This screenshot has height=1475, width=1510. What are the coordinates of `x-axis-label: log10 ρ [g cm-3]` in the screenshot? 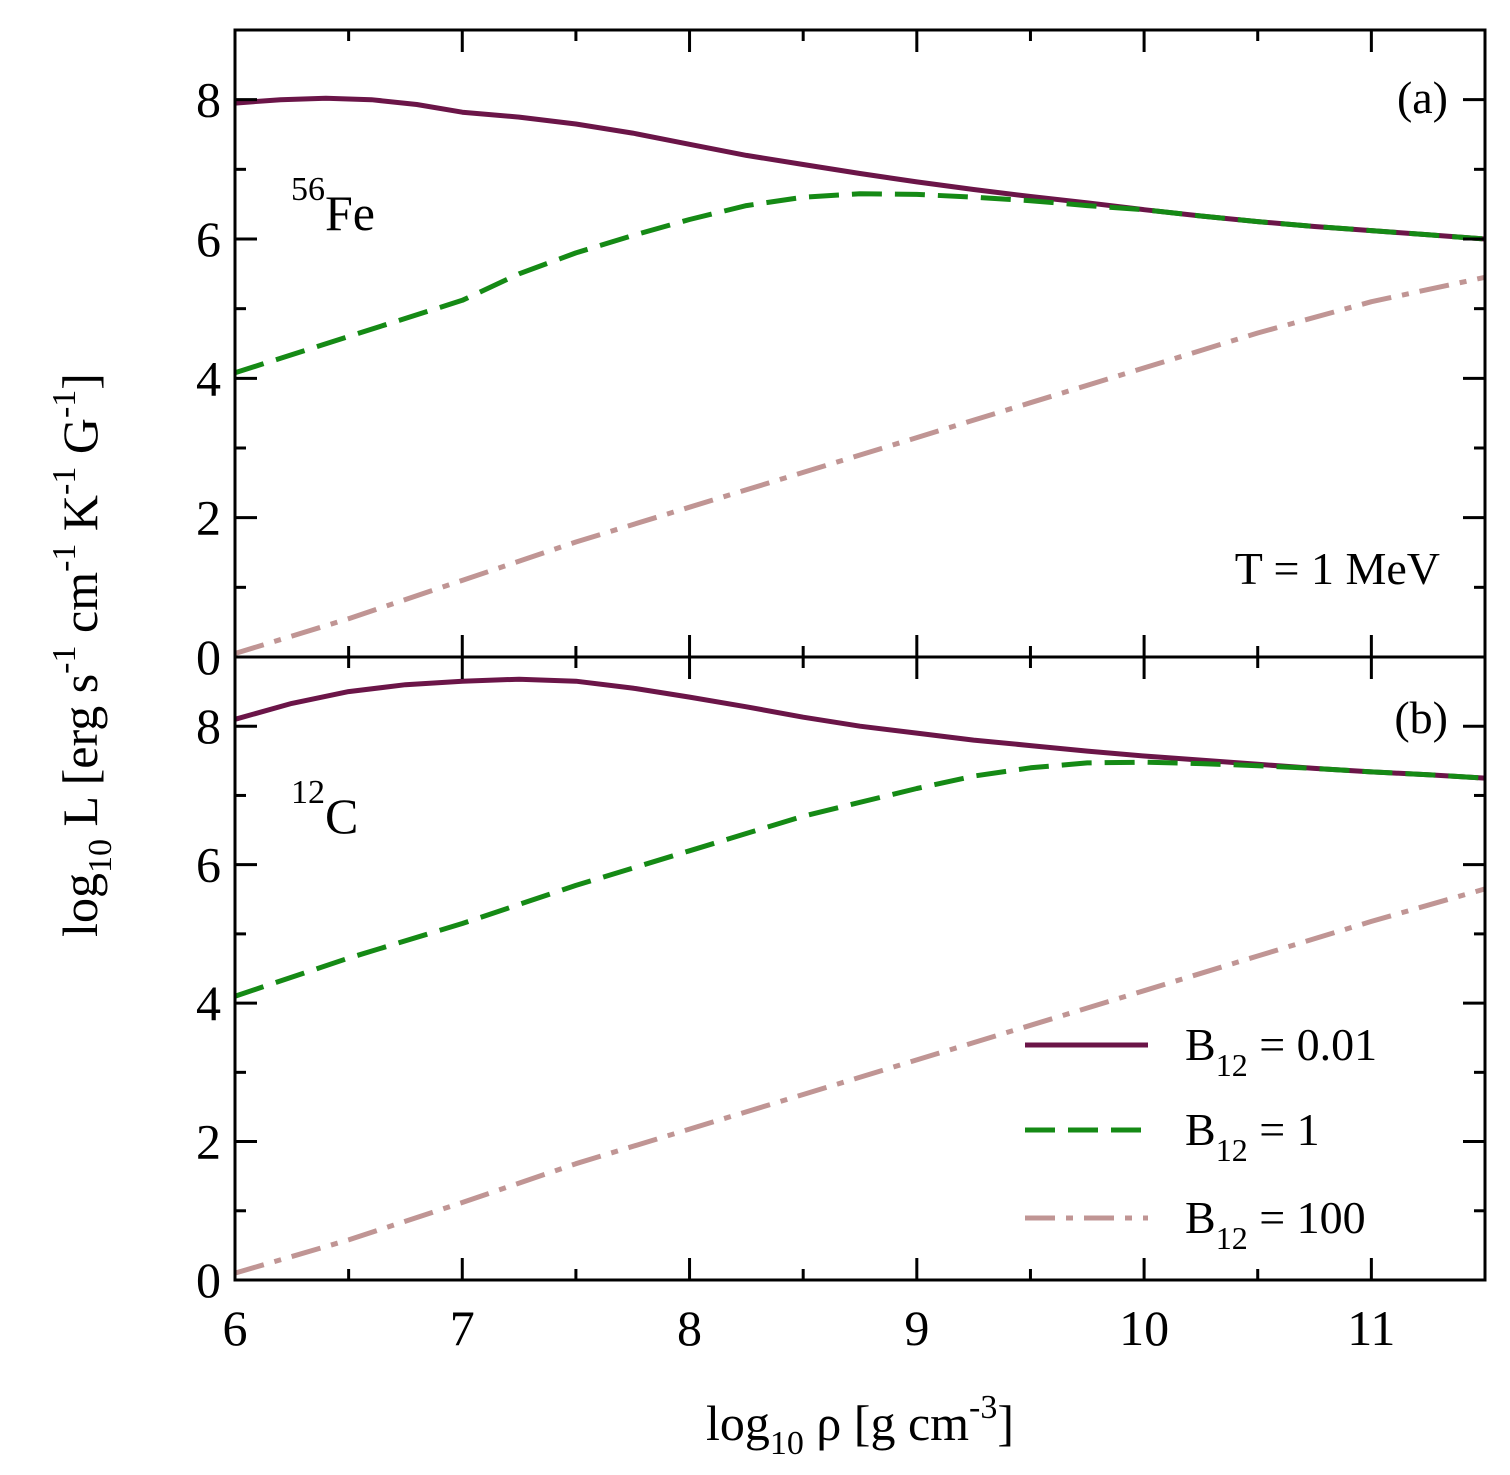 It's located at (860, 1425).